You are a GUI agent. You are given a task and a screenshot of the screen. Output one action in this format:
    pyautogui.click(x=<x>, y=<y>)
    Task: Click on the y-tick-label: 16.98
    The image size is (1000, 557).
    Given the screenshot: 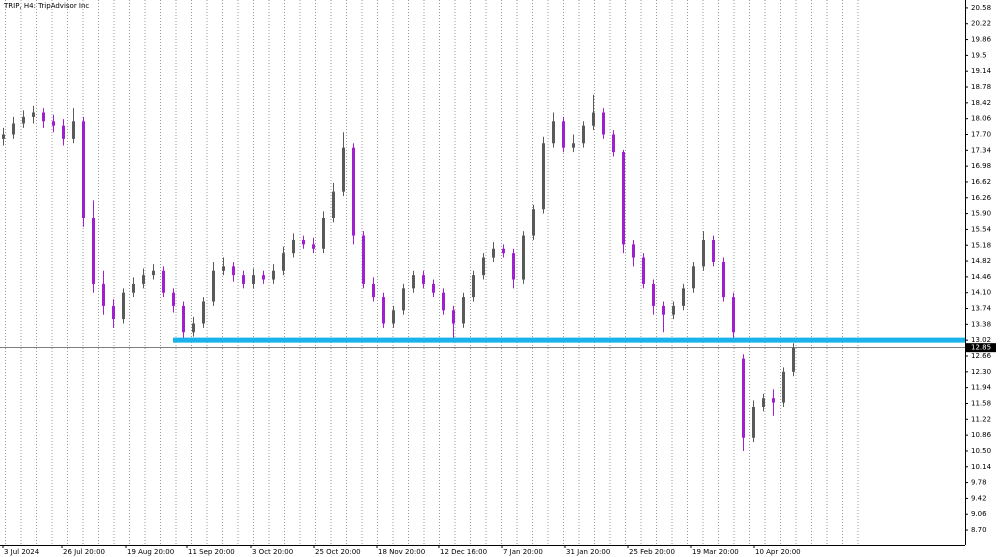 What is the action you would take?
    pyautogui.click(x=981, y=166)
    